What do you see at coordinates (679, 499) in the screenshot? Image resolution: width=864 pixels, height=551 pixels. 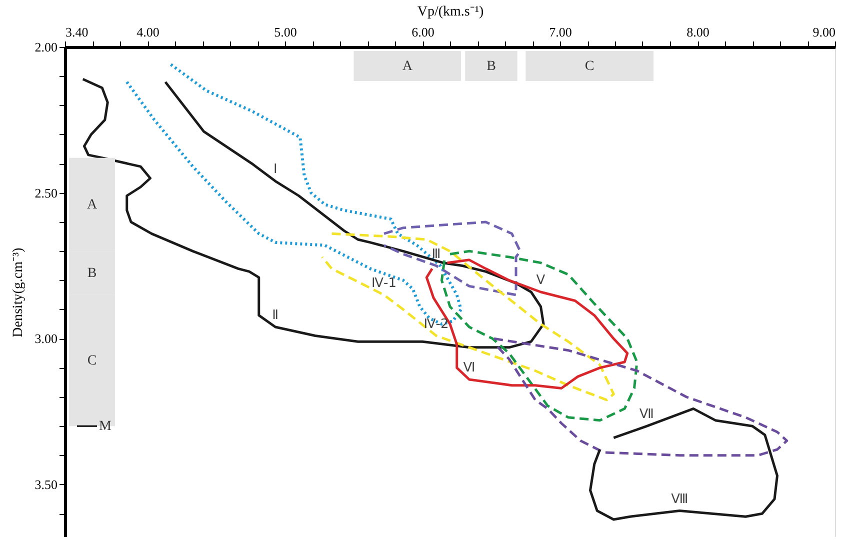 I see `annotation: Ⅷ` at bounding box center [679, 499].